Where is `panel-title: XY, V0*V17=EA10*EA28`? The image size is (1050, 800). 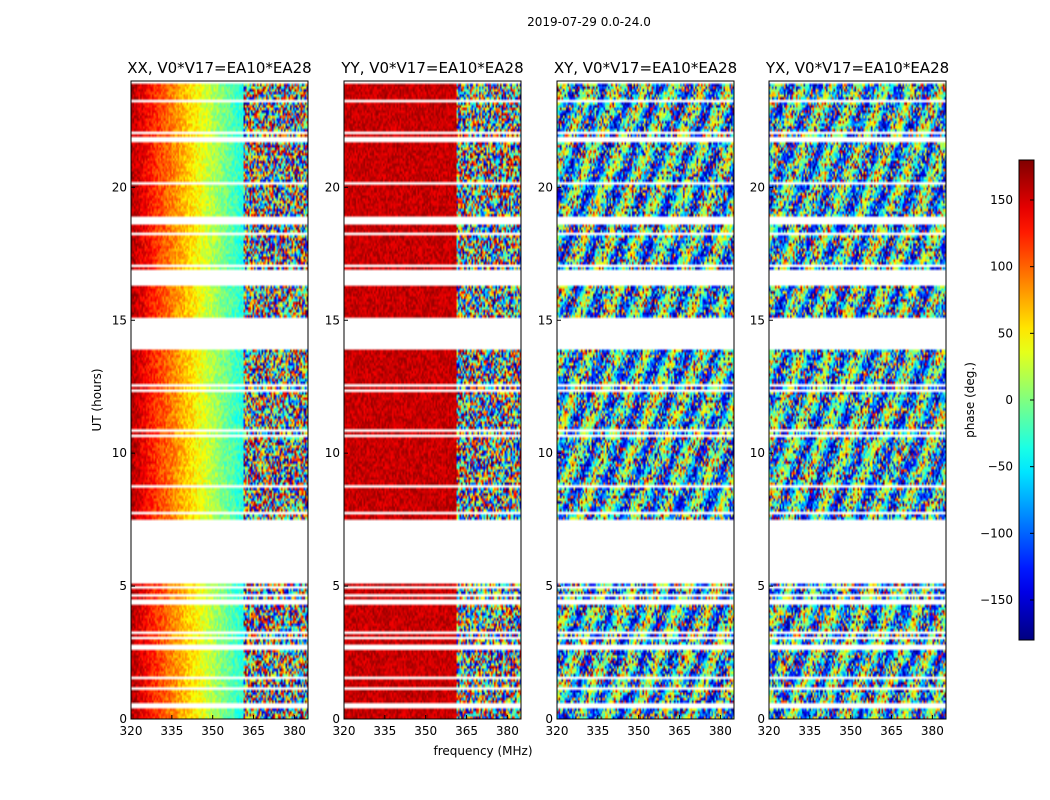
panel-title: XY, V0*V17=EA10*EA28 is located at coordinates (645, 68).